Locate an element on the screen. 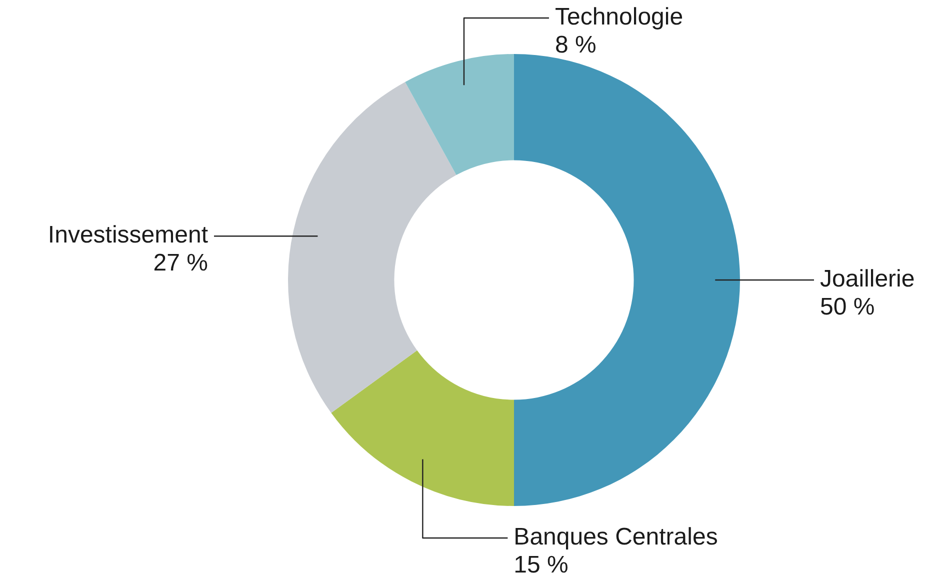  data-label: 15 % is located at coordinates (541, 564).